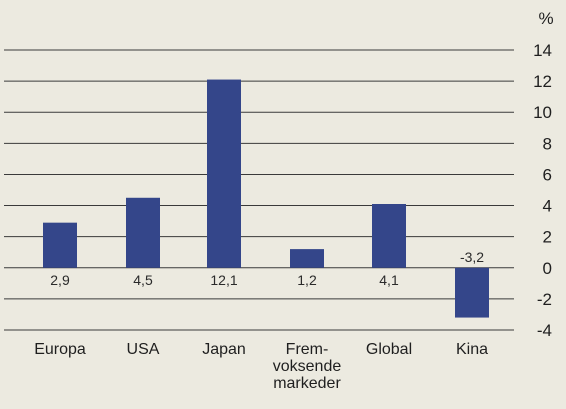  I want to click on y-tick-label: 6, so click(547, 174).